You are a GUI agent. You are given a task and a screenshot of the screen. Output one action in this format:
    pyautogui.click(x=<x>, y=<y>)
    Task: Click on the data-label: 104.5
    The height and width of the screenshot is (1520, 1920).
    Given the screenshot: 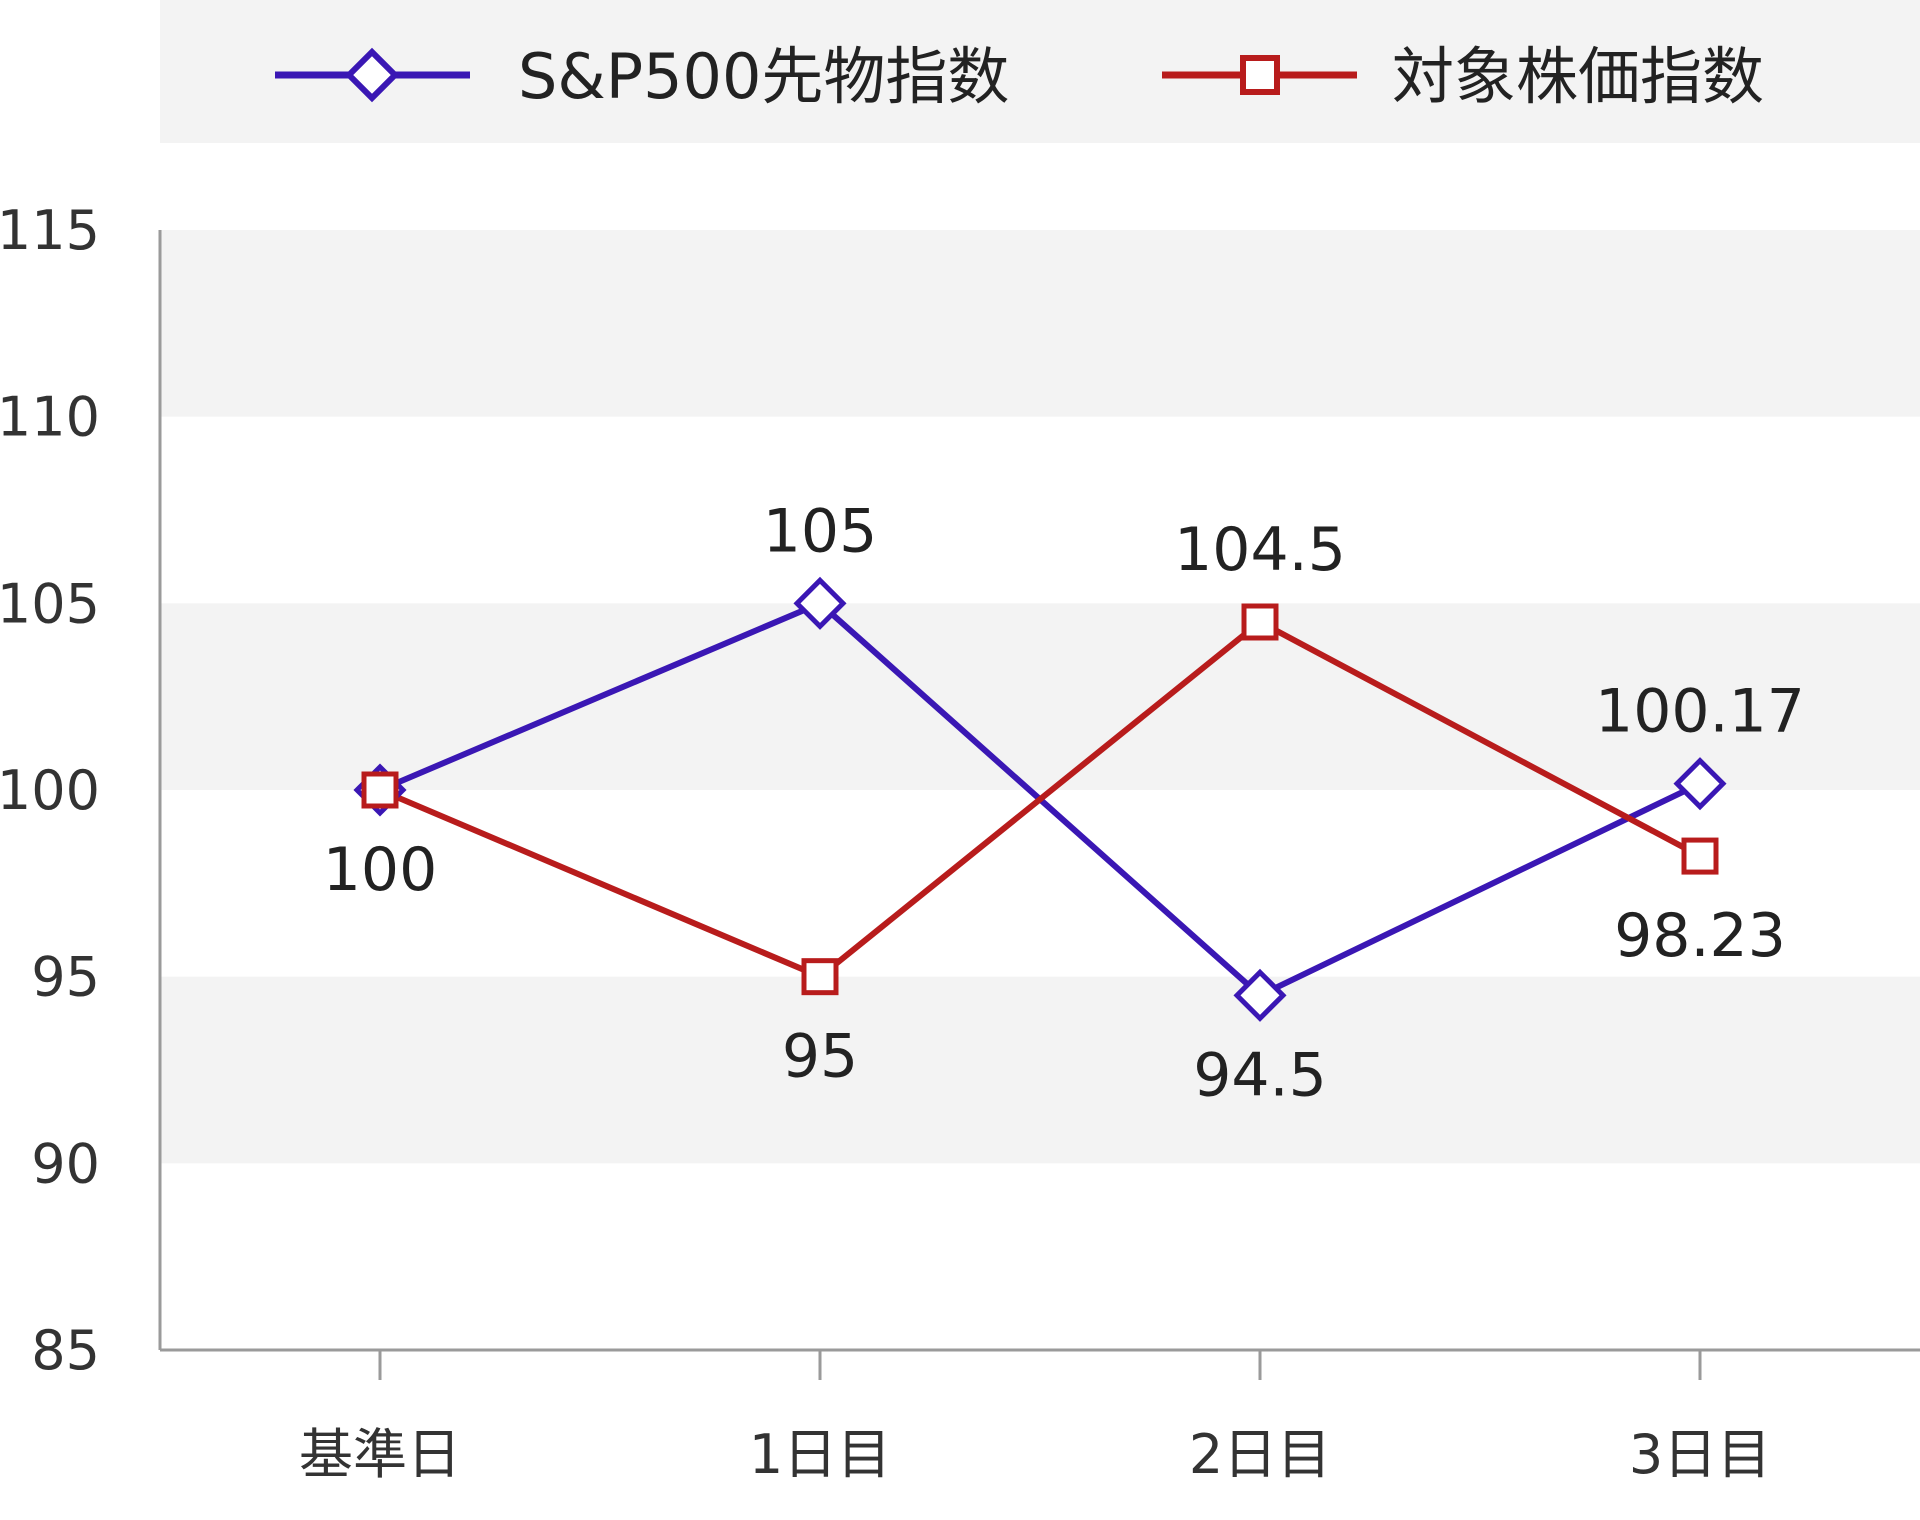 What is the action you would take?
    pyautogui.click(x=1260, y=550)
    